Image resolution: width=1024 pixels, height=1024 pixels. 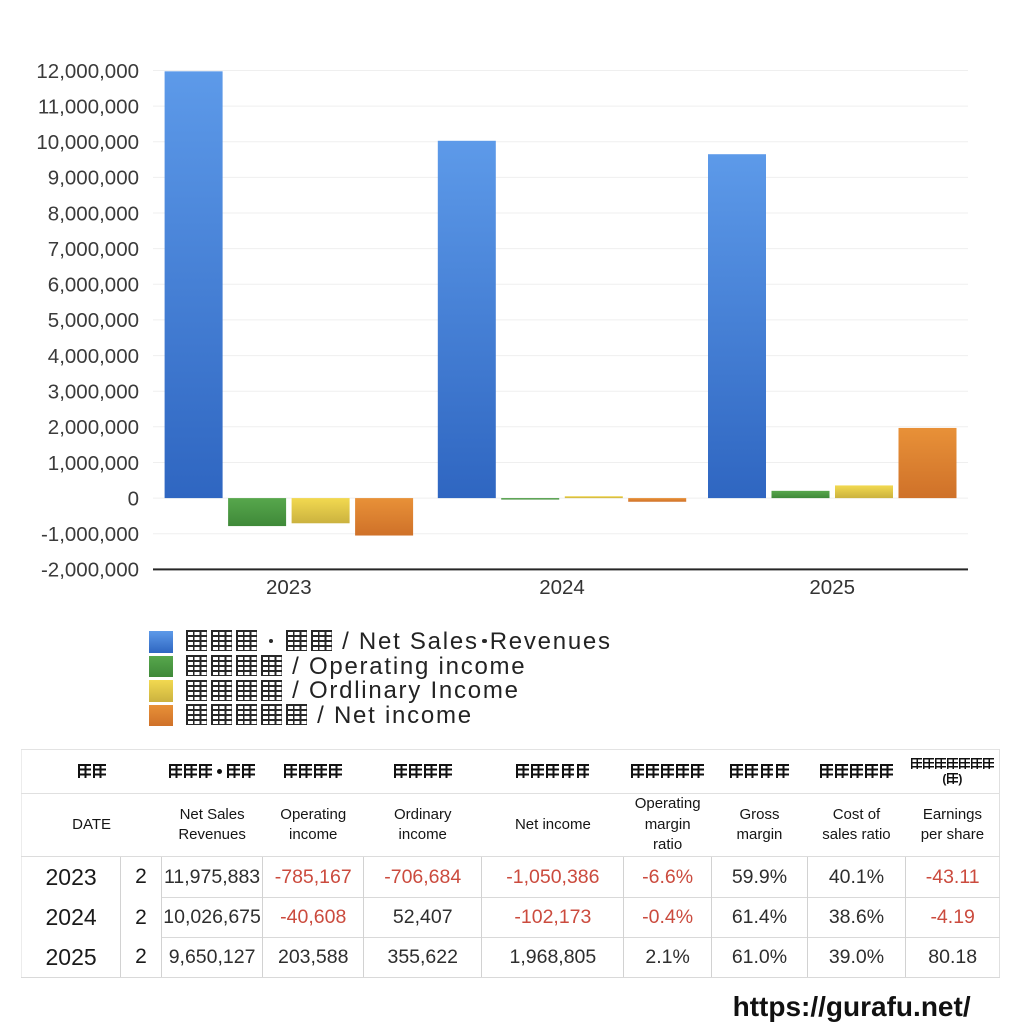 What do you see at coordinates (93, 463) in the screenshot?
I see `svg-text: 1,000,000` at bounding box center [93, 463].